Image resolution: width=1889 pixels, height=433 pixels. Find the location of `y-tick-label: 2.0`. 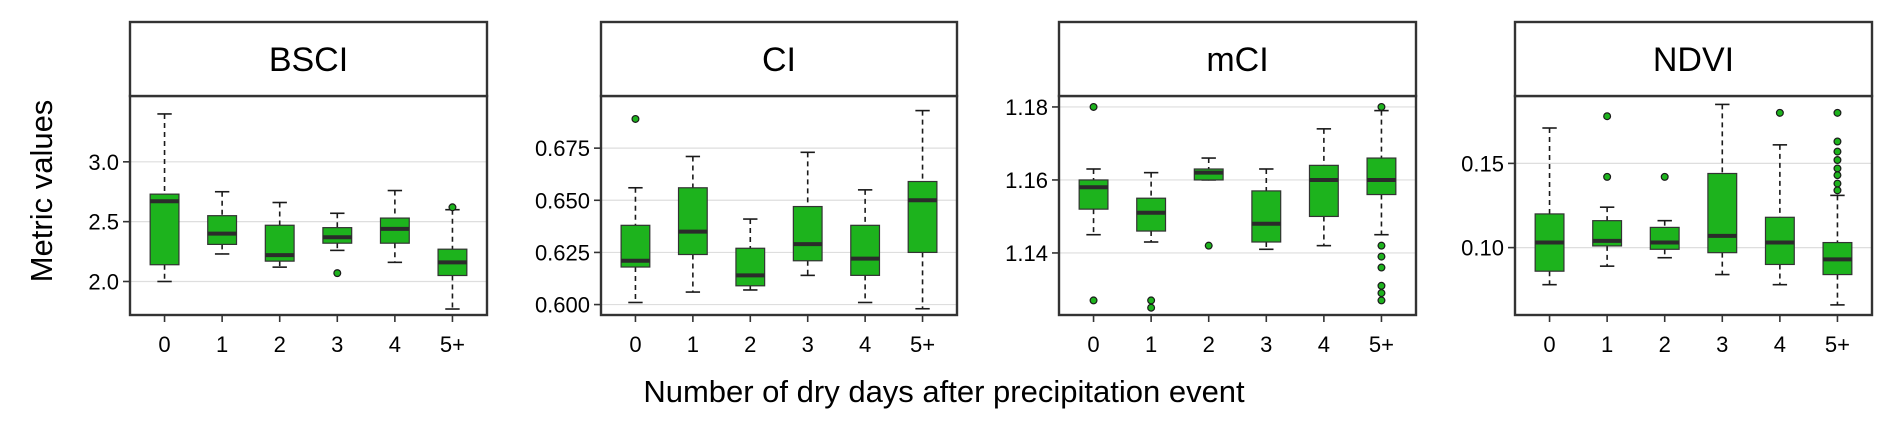

y-tick-label: 2.0 is located at coordinates (103, 281).